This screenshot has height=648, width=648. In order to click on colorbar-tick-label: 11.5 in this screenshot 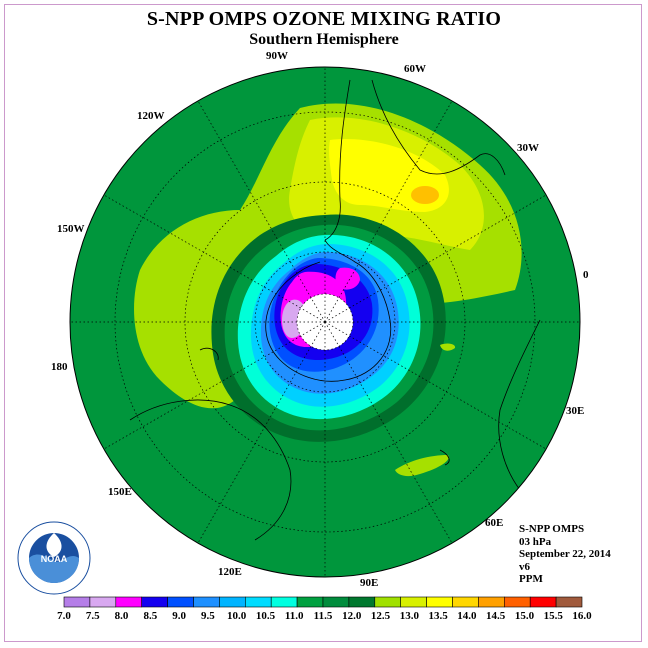, I will do `click(323, 616)`.